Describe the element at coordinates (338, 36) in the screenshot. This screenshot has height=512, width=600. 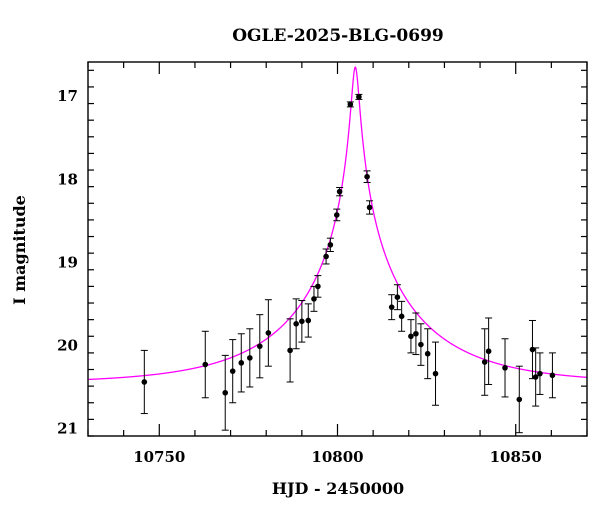
I see `chart-title: OGLE-2025-BLG-0699` at that location.